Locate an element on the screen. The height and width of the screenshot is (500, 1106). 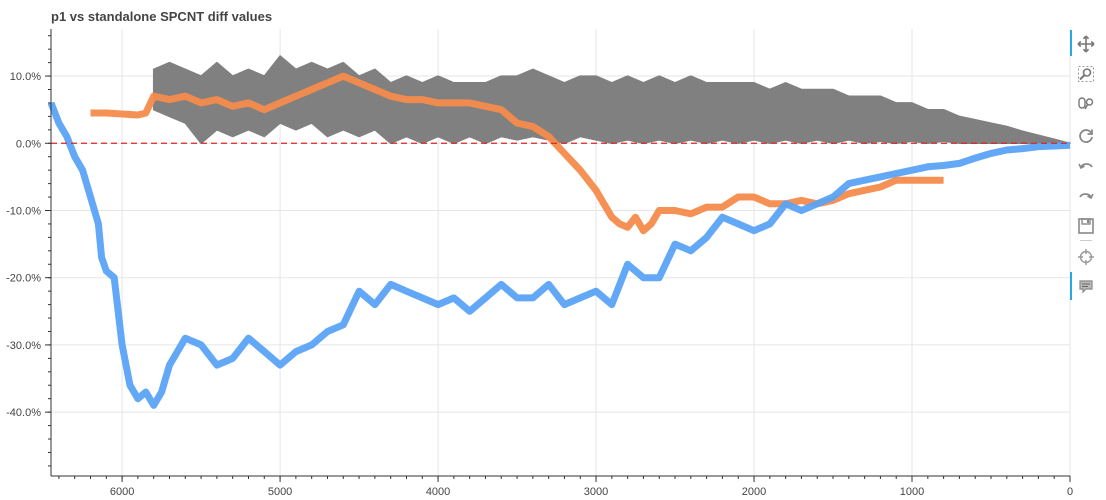
x-tick-label: 6000 is located at coordinates (122, 492).